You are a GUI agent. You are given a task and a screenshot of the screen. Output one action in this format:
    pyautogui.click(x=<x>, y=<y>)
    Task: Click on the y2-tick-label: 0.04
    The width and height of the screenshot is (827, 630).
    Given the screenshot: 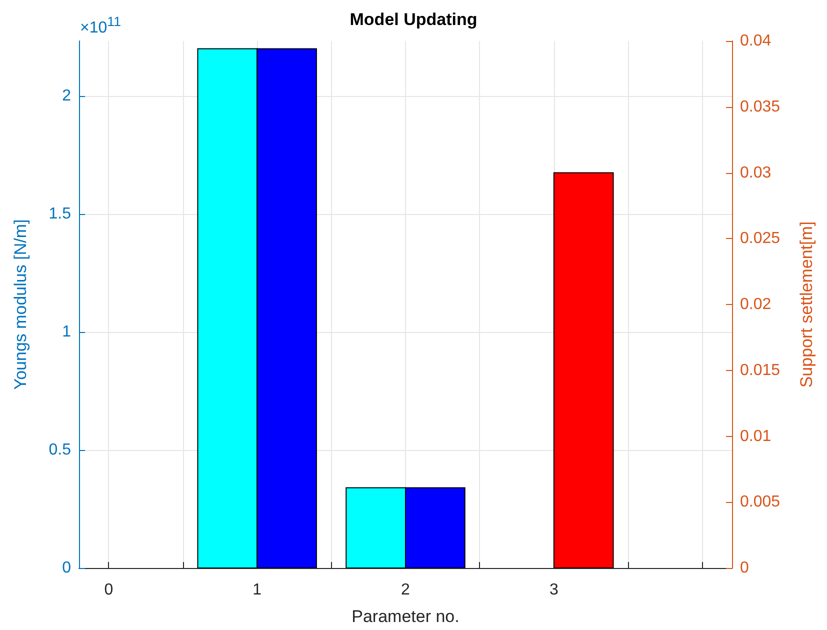 What is the action you would take?
    pyautogui.click(x=756, y=41)
    